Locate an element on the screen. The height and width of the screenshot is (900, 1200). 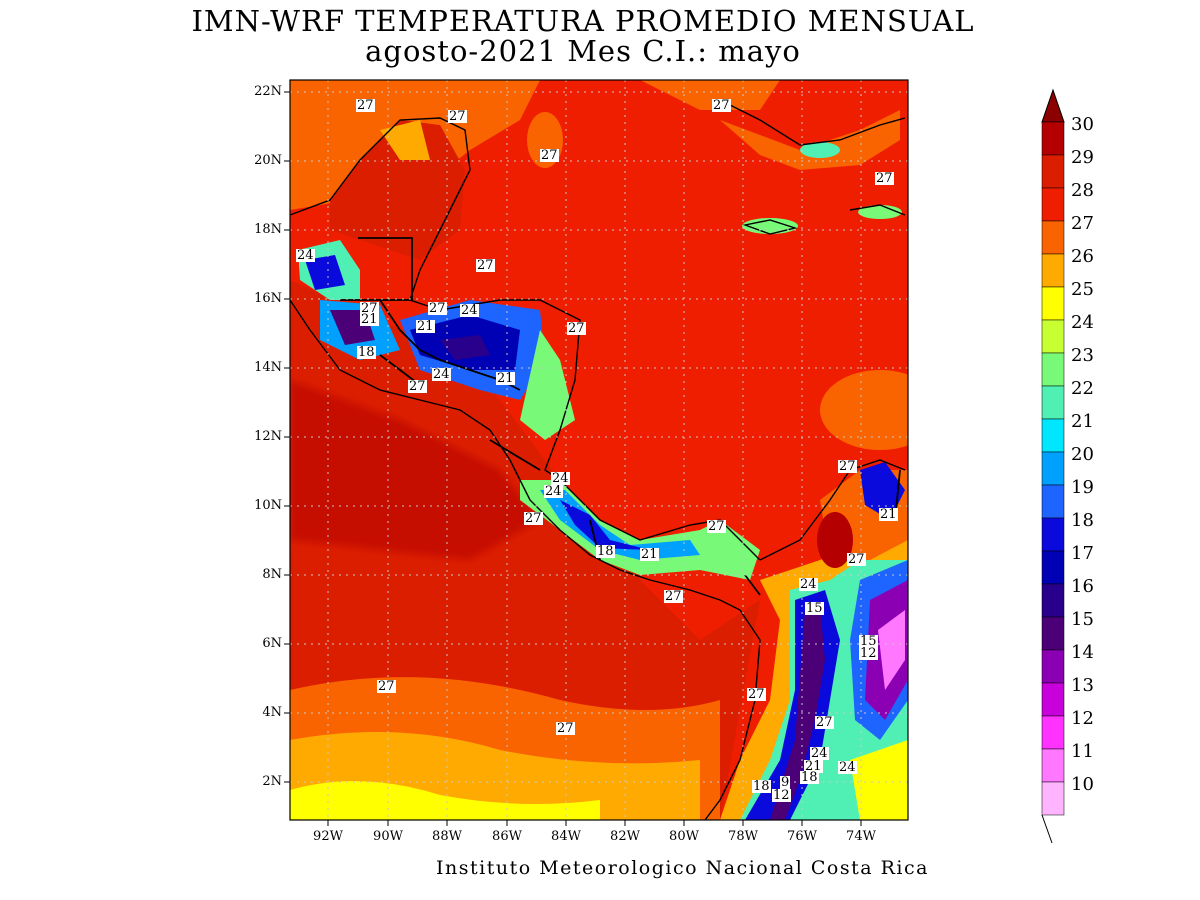
colorbar-label: 19 is located at coordinates (1082, 487).